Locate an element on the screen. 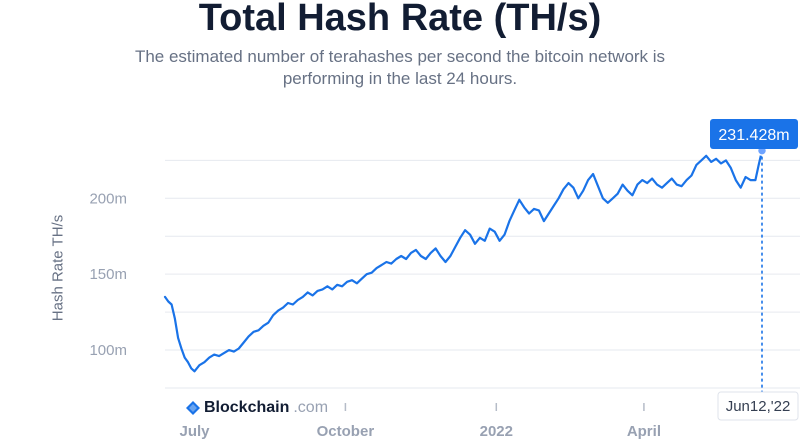 This screenshot has width=800, height=445. blockchain-watermark: Blockchain .com is located at coordinates (257, 408).